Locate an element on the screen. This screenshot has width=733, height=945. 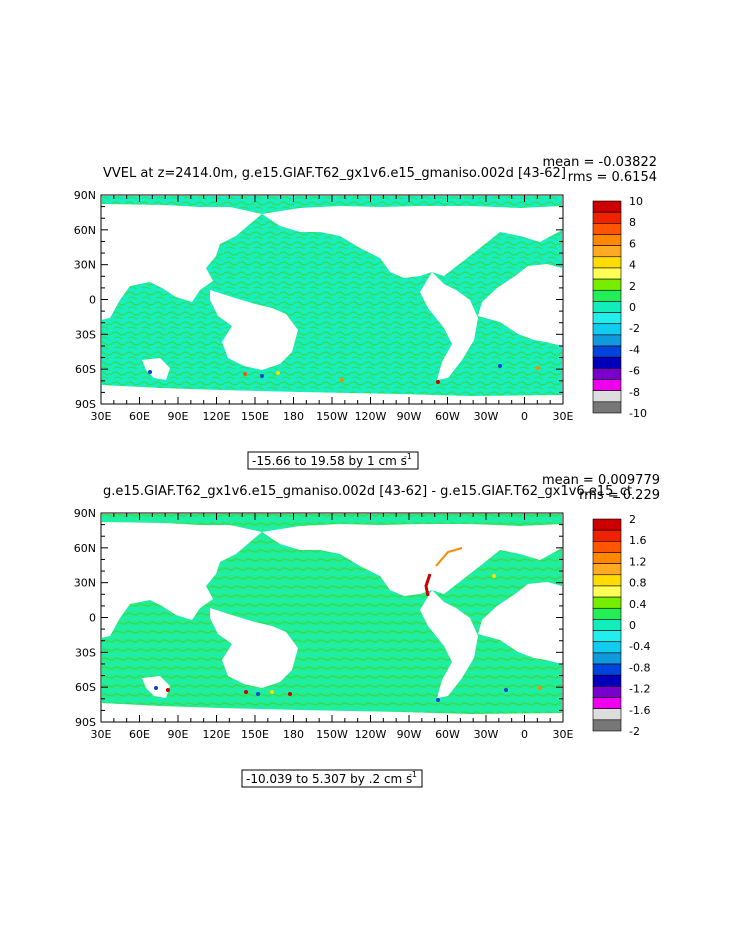
colorbar-label: -1.2 is located at coordinates (639, 689).